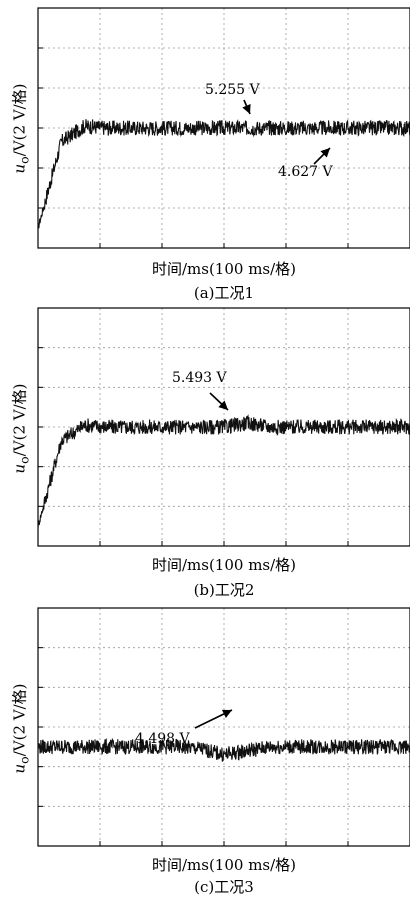 This screenshot has width=410, height=897. What do you see at coordinates (21, 728) in the screenshot?
I see `y-axis-label-c: uo/V(2 V/格)` at bounding box center [21, 728].